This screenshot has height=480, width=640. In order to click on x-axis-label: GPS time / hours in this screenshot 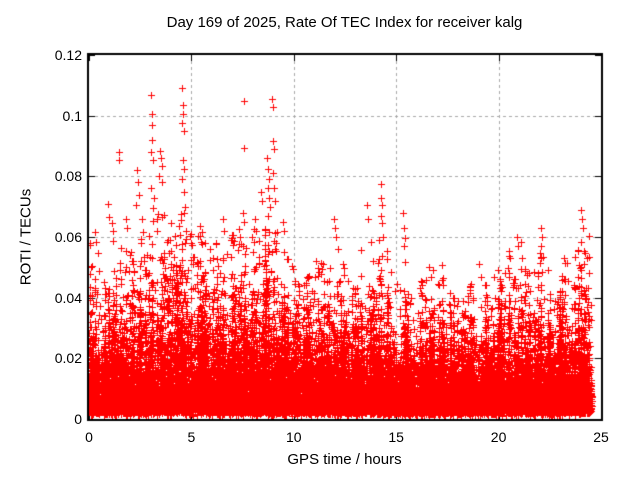, I will do `click(344, 459)`.